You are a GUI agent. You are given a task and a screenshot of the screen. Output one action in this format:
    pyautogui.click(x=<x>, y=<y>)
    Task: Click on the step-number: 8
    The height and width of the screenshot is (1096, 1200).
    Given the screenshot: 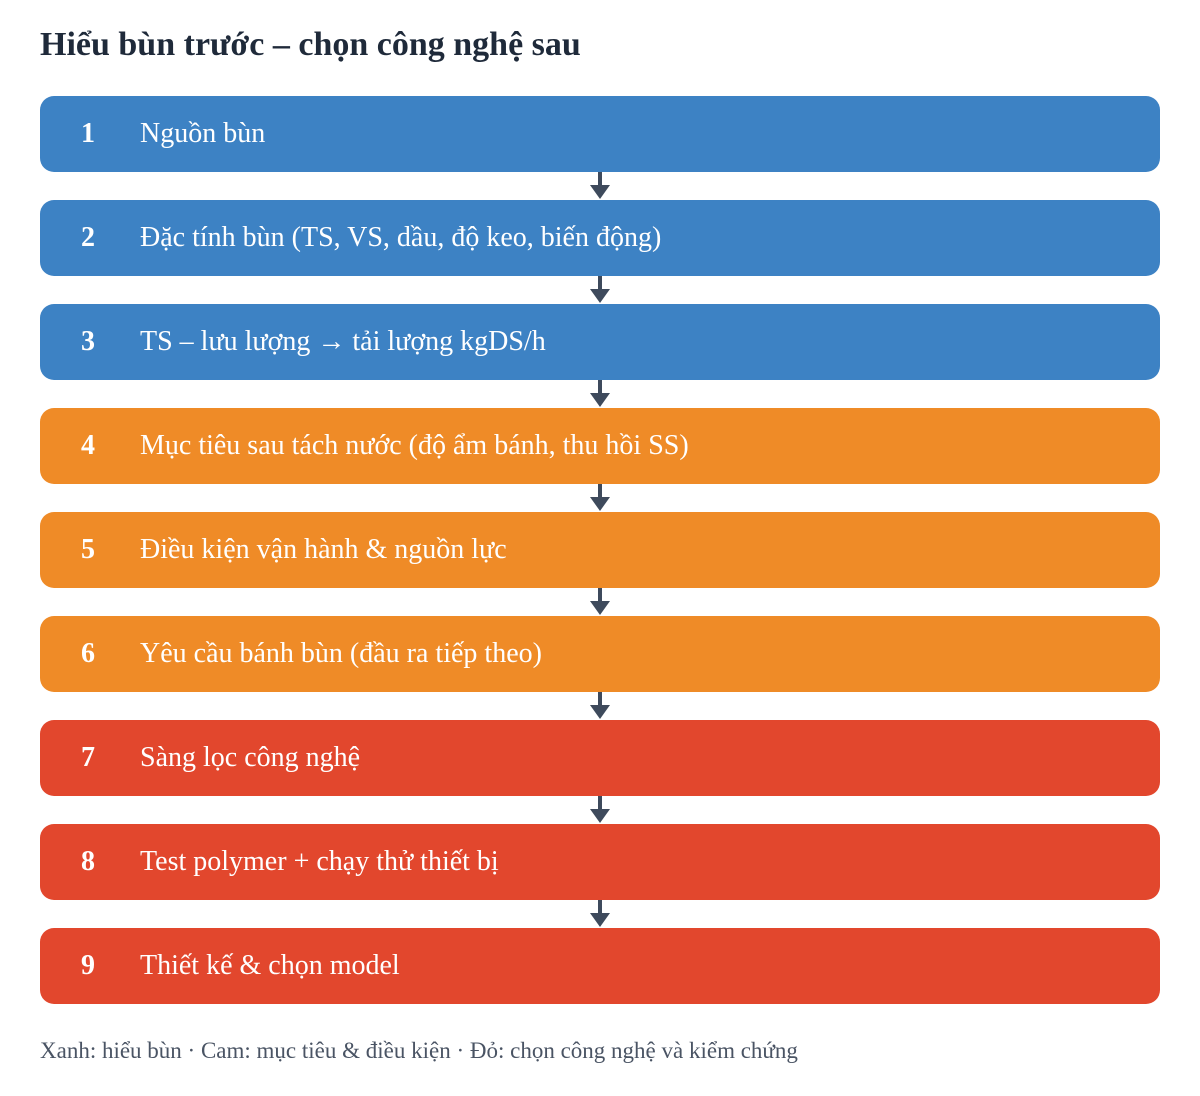 What is the action you would take?
    pyautogui.click(x=88, y=861)
    